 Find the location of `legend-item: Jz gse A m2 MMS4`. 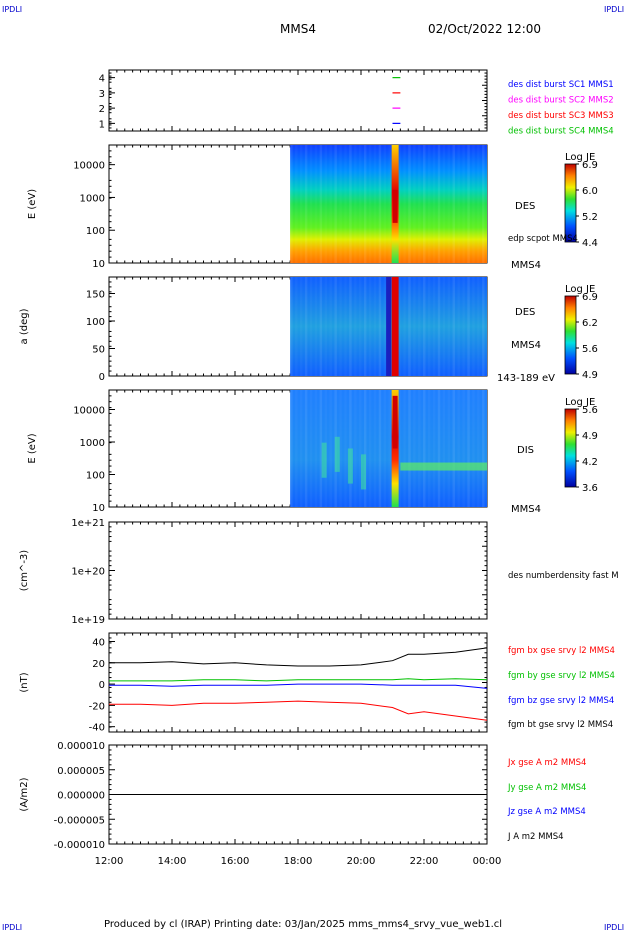

legend-item: Jz gse A m2 MMS4 is located at coordinates (546, 812).